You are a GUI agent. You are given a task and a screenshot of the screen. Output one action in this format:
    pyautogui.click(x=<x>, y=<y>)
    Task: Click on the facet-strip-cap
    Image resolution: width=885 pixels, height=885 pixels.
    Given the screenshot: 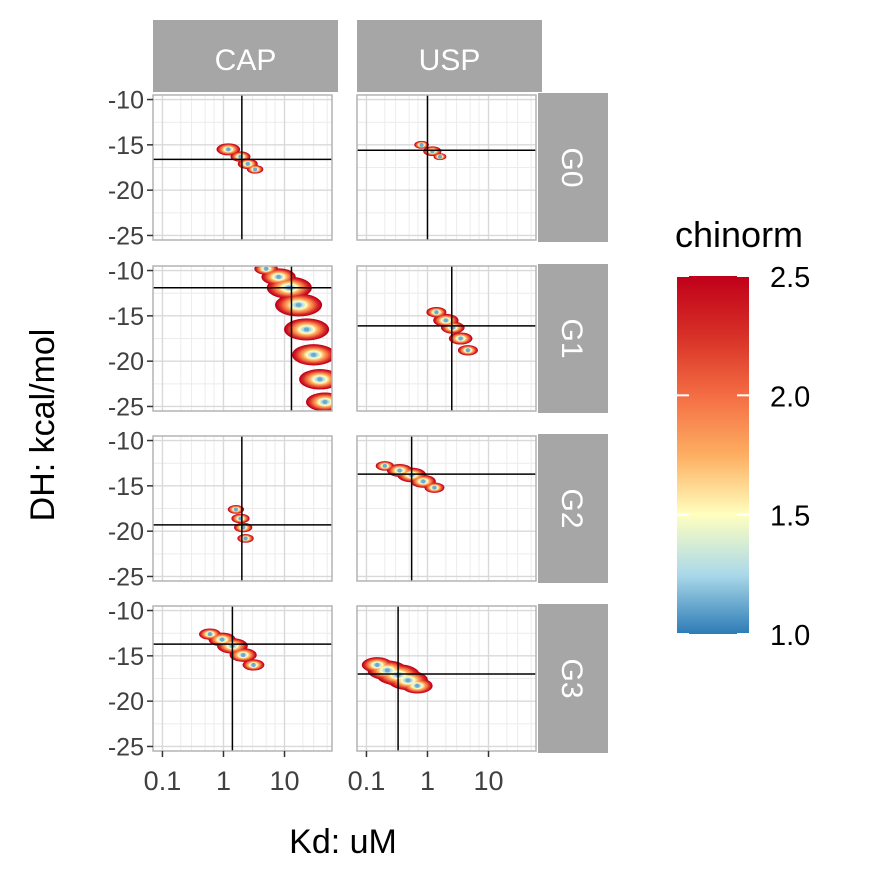 What is the action you would take?
    pyautogui.click(x=245, y=56)
    